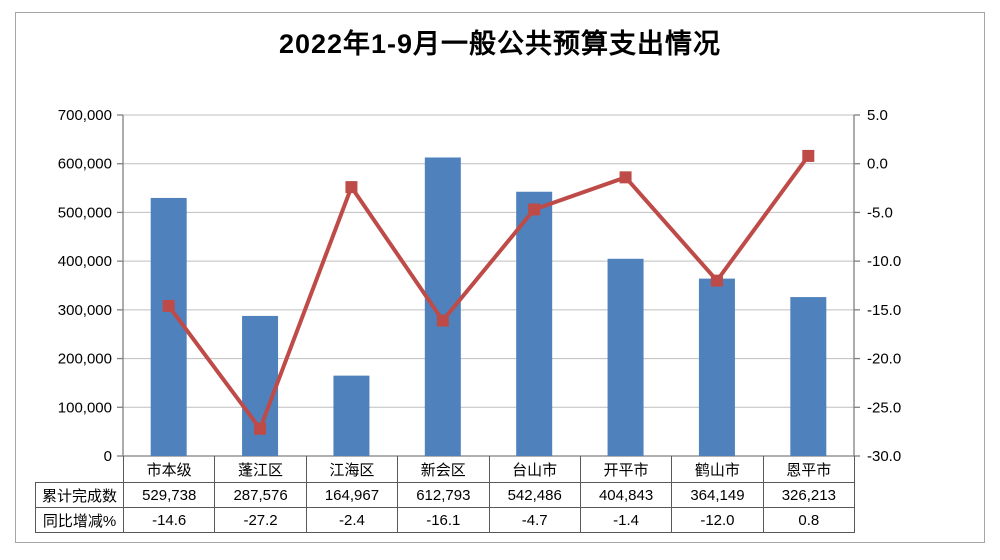 This screenshot has width=1000, height=560. Describe the element at coordinates (884, 359) in the screenshot. I see `right-axis-tick-label: -20.0` at that location.